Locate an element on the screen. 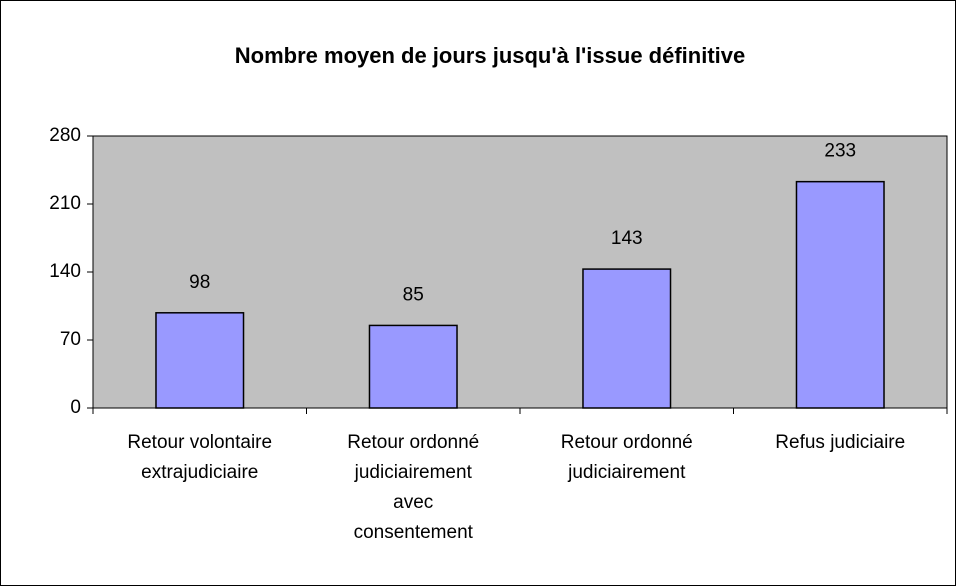  data-label: 143 is located at coordinates (627, 238).